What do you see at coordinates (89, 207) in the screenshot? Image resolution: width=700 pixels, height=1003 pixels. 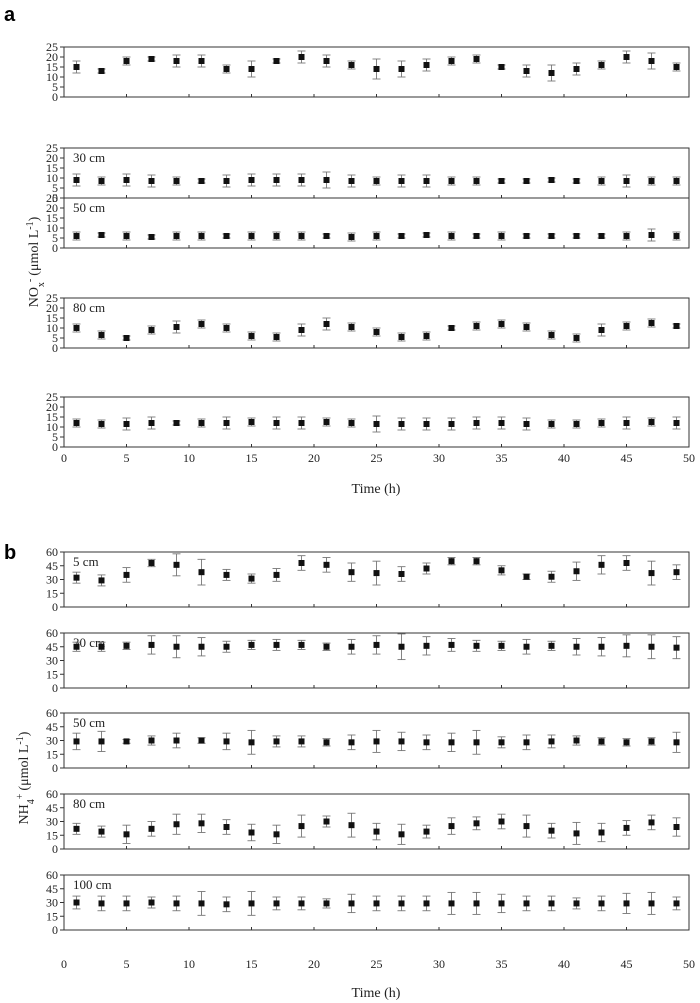 I see `depth-label: 50 cm` at bounding box center [89, 207].